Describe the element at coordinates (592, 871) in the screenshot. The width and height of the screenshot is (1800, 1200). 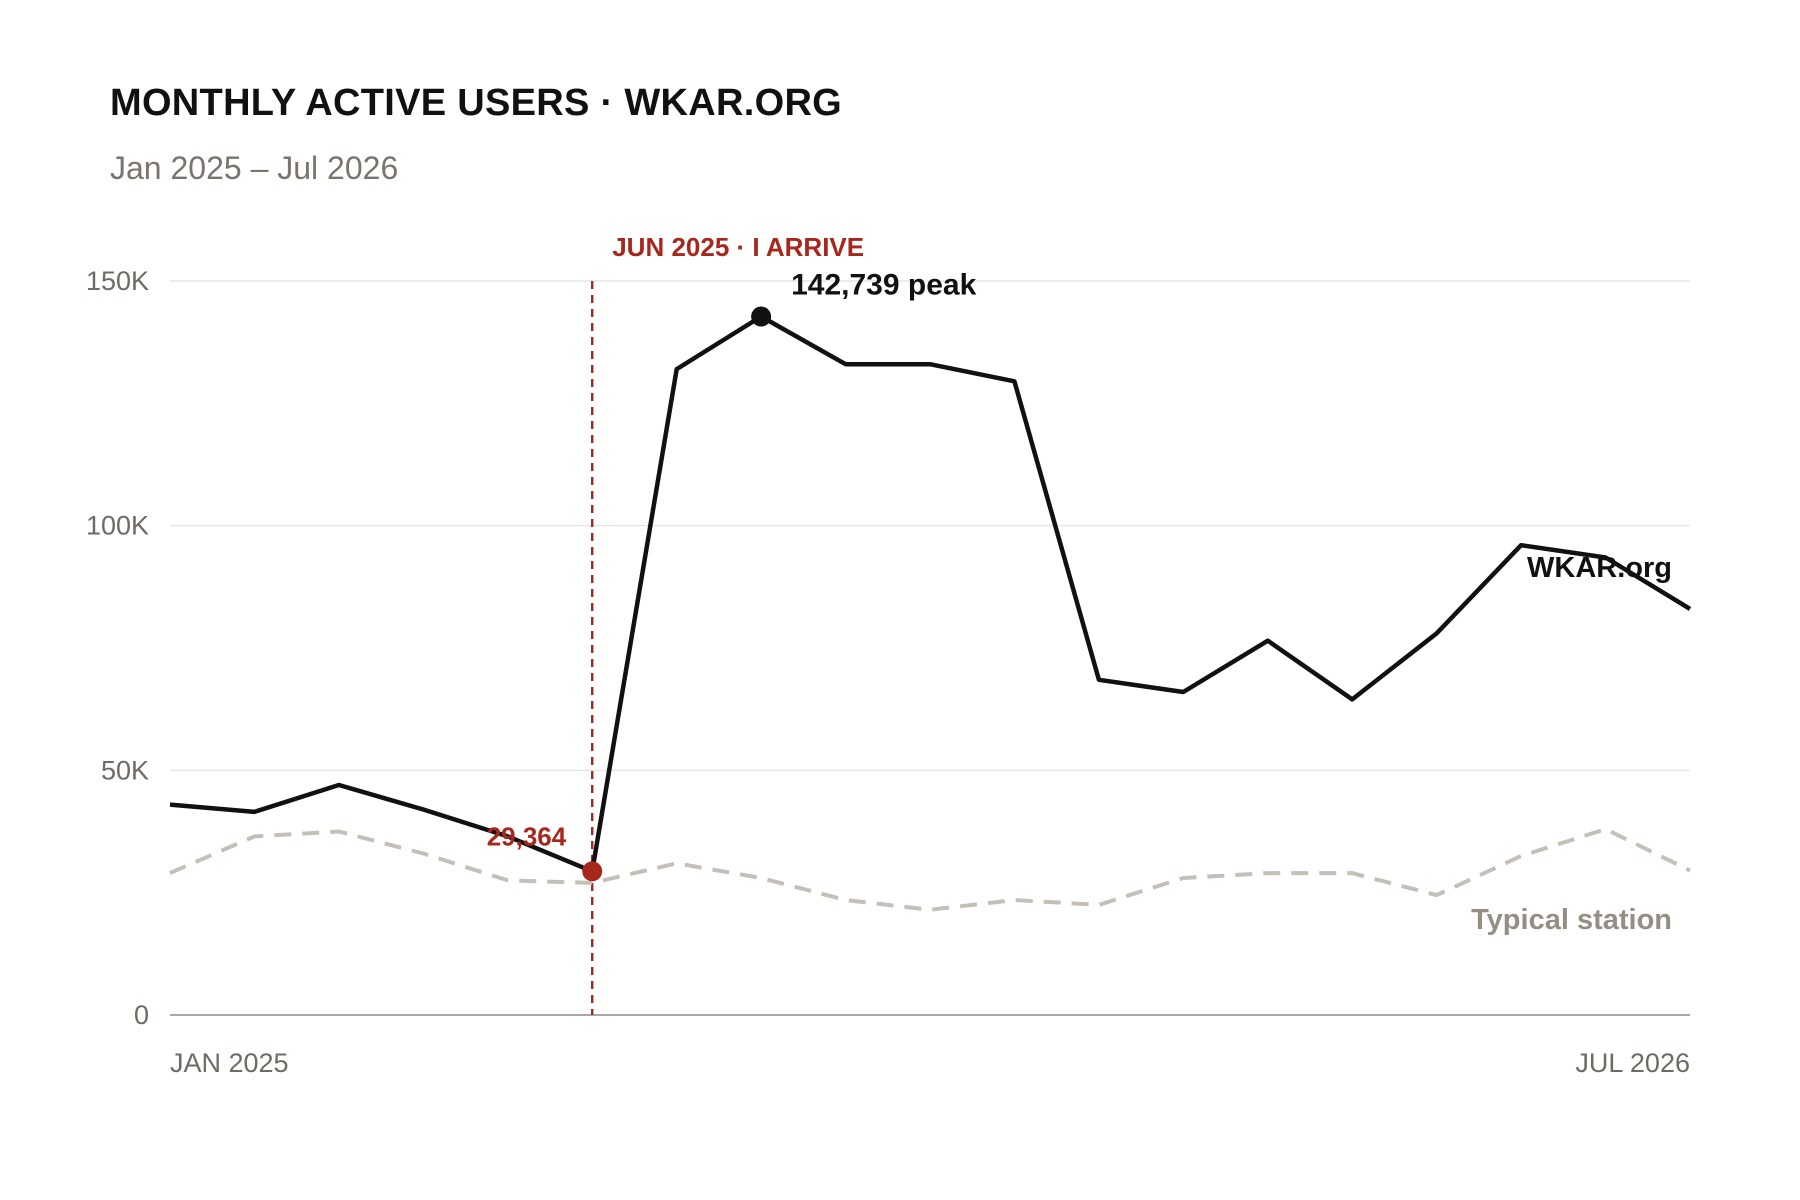
I see `arrival-point` at that location.